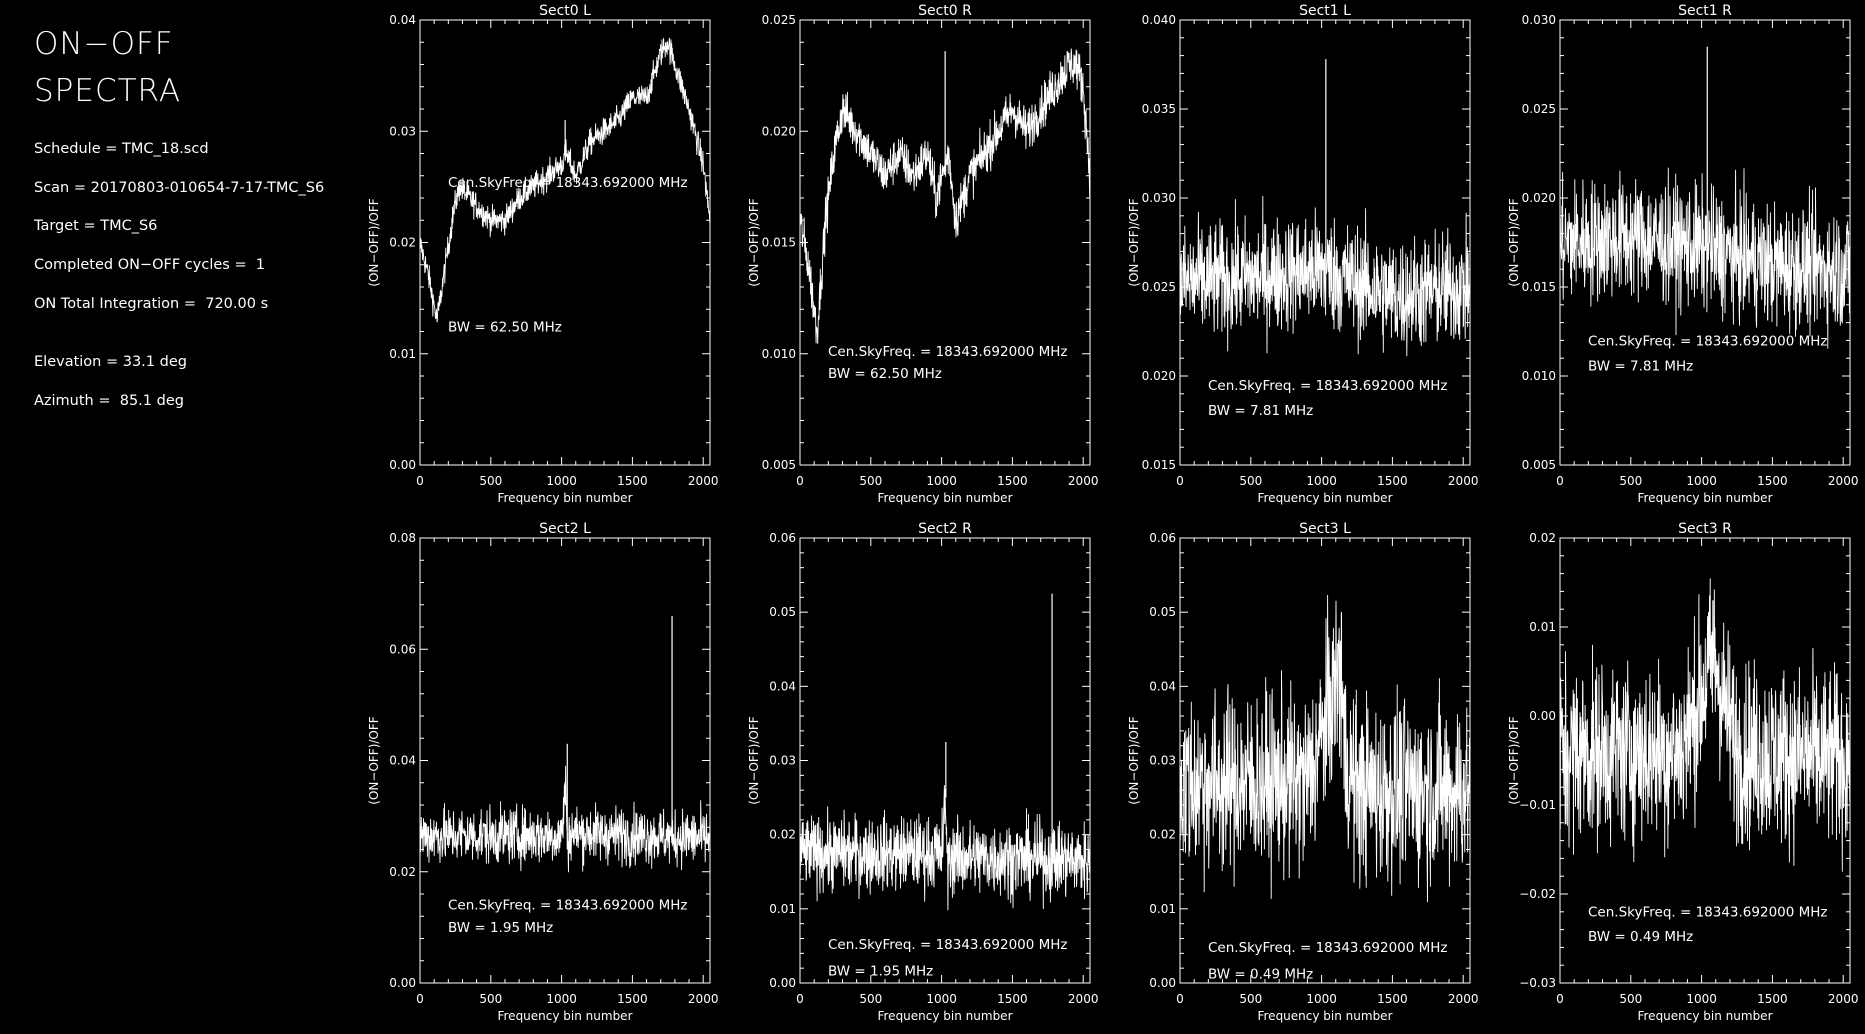 The width and height of the screenshot is (1865, 1034). I want to click on chart-title: Sect0 R, so click(945, 11).